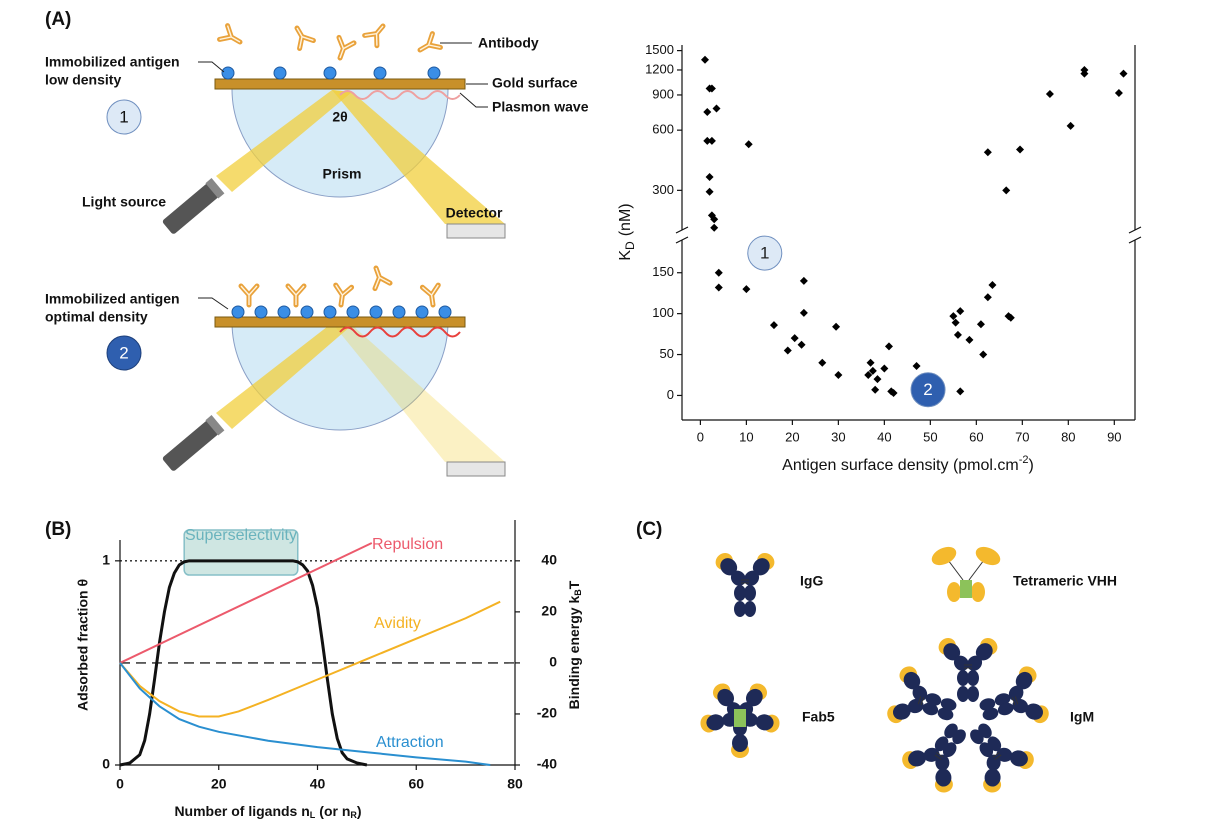  Describe the element at coordinates (740, 719) in the screenshot. I see `fab5` at that location.